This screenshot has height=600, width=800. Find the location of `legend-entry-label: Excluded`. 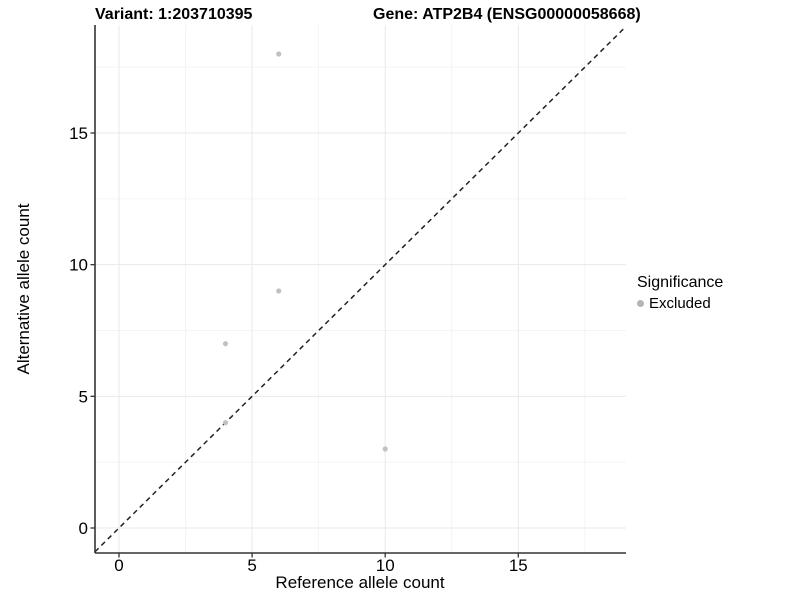

legend-entry-label: Excluded is located at coordinates (680, 303).